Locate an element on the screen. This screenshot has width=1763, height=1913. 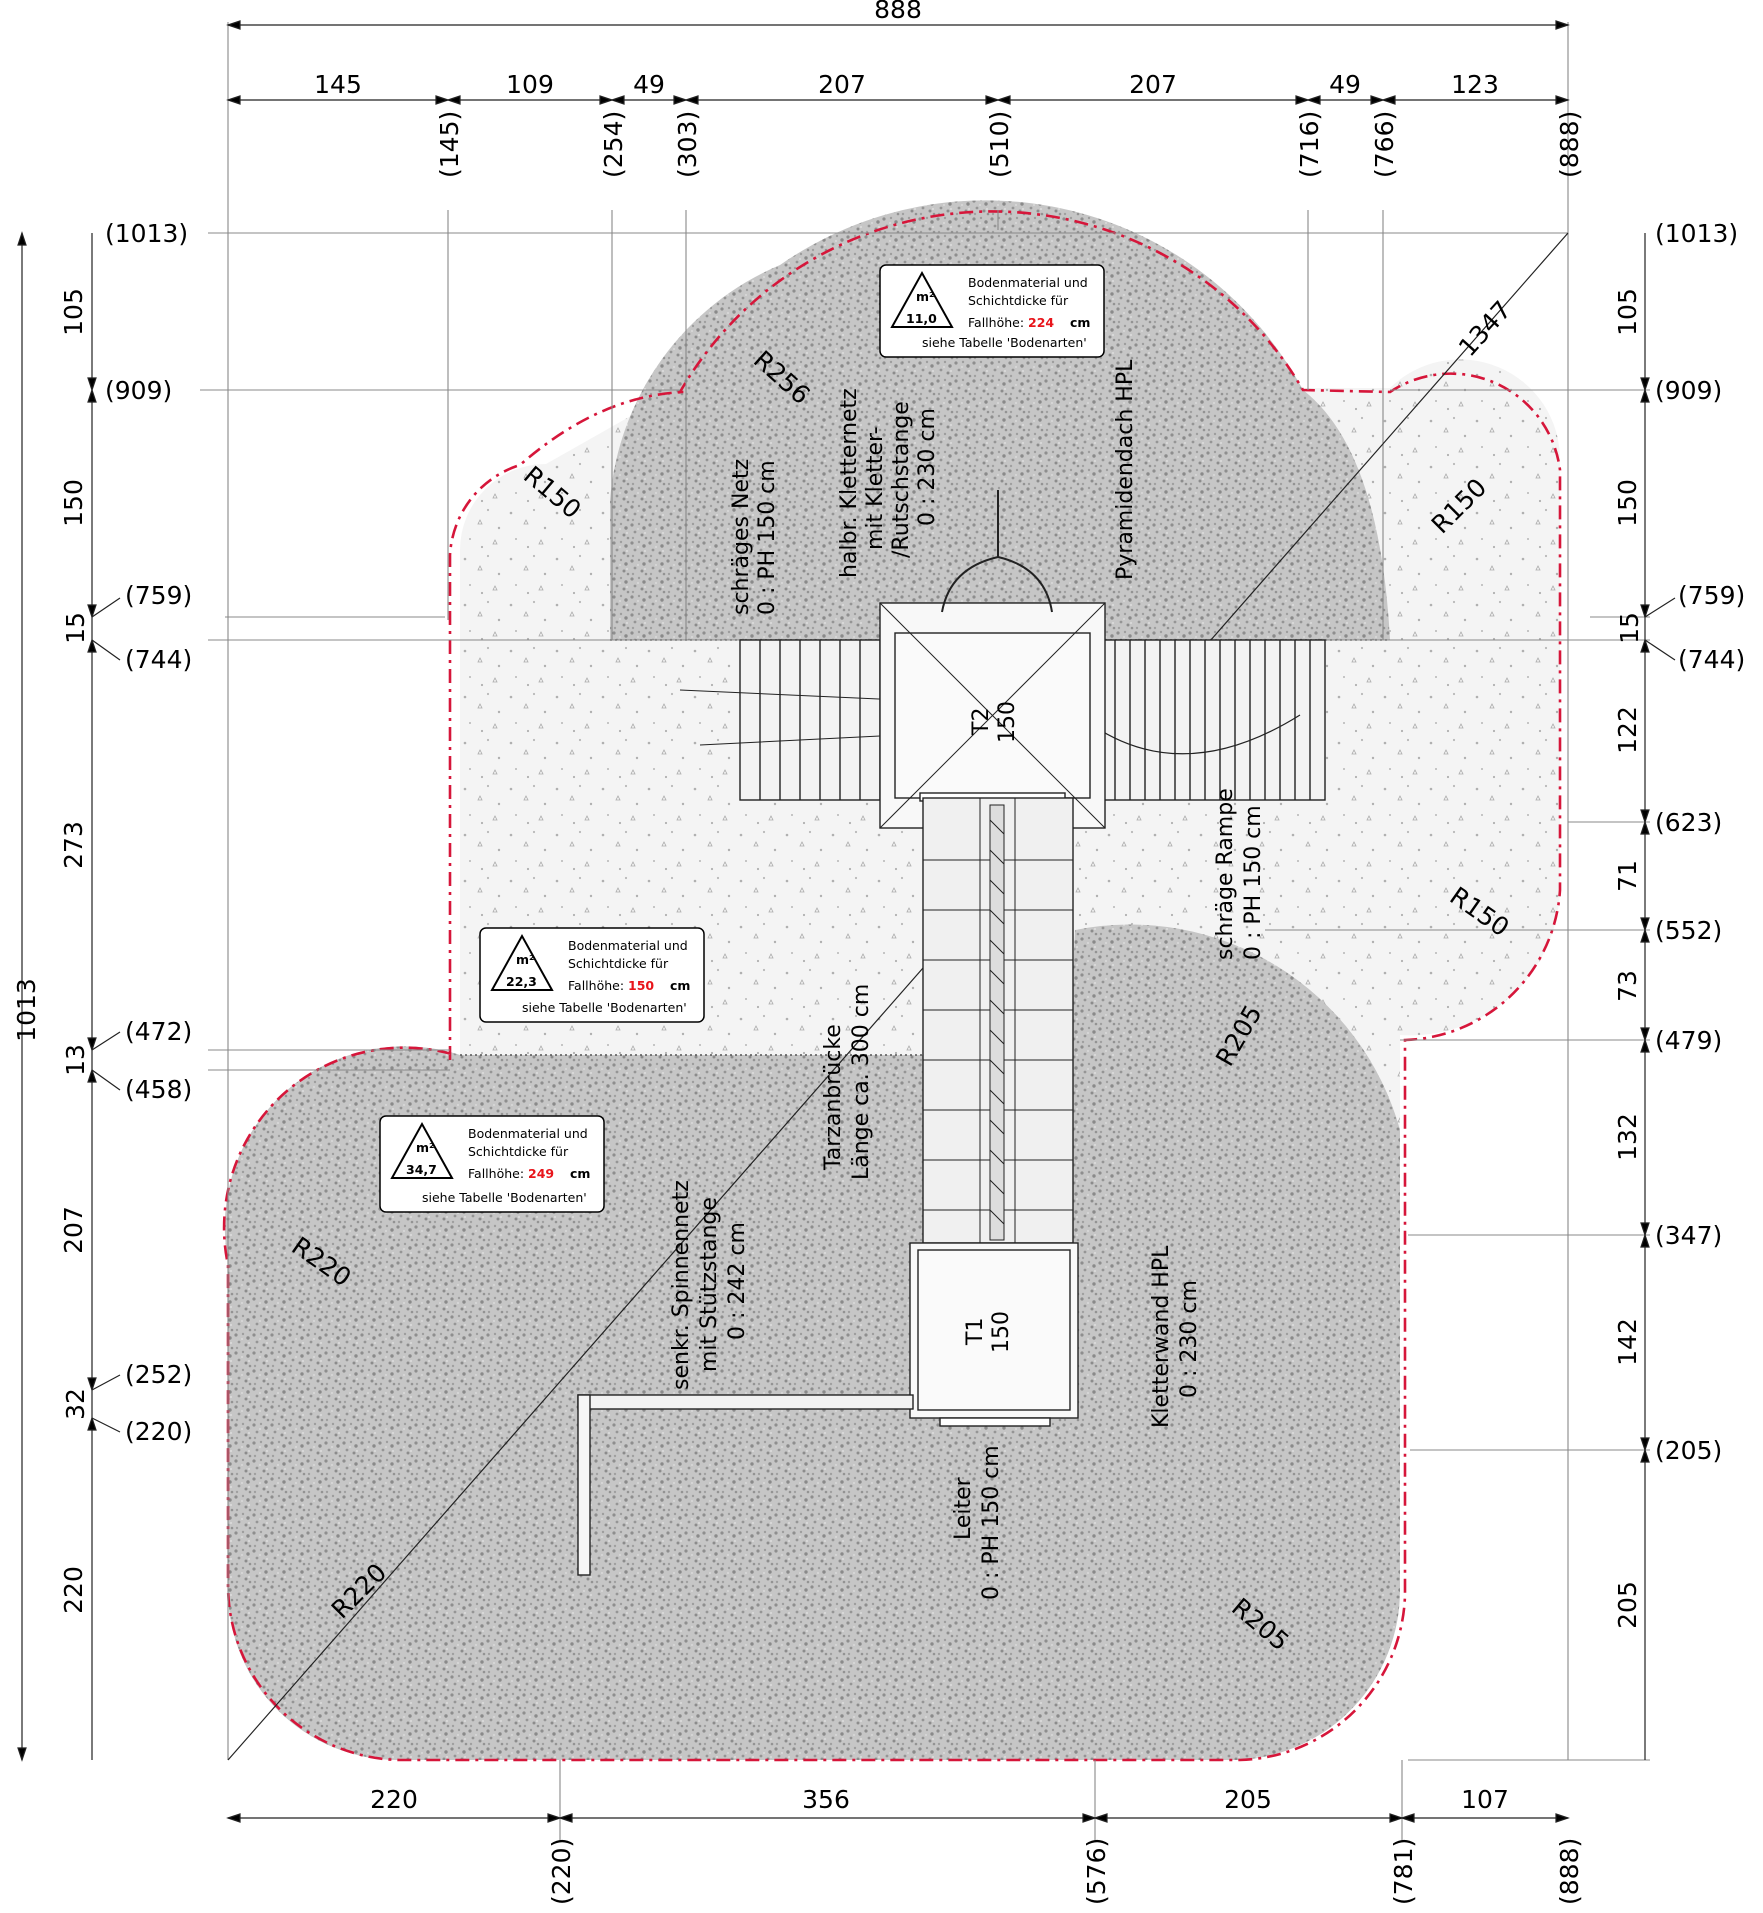
label-pyramidendach: Pyramidendach HPL is located at coordinates (1125, 469).